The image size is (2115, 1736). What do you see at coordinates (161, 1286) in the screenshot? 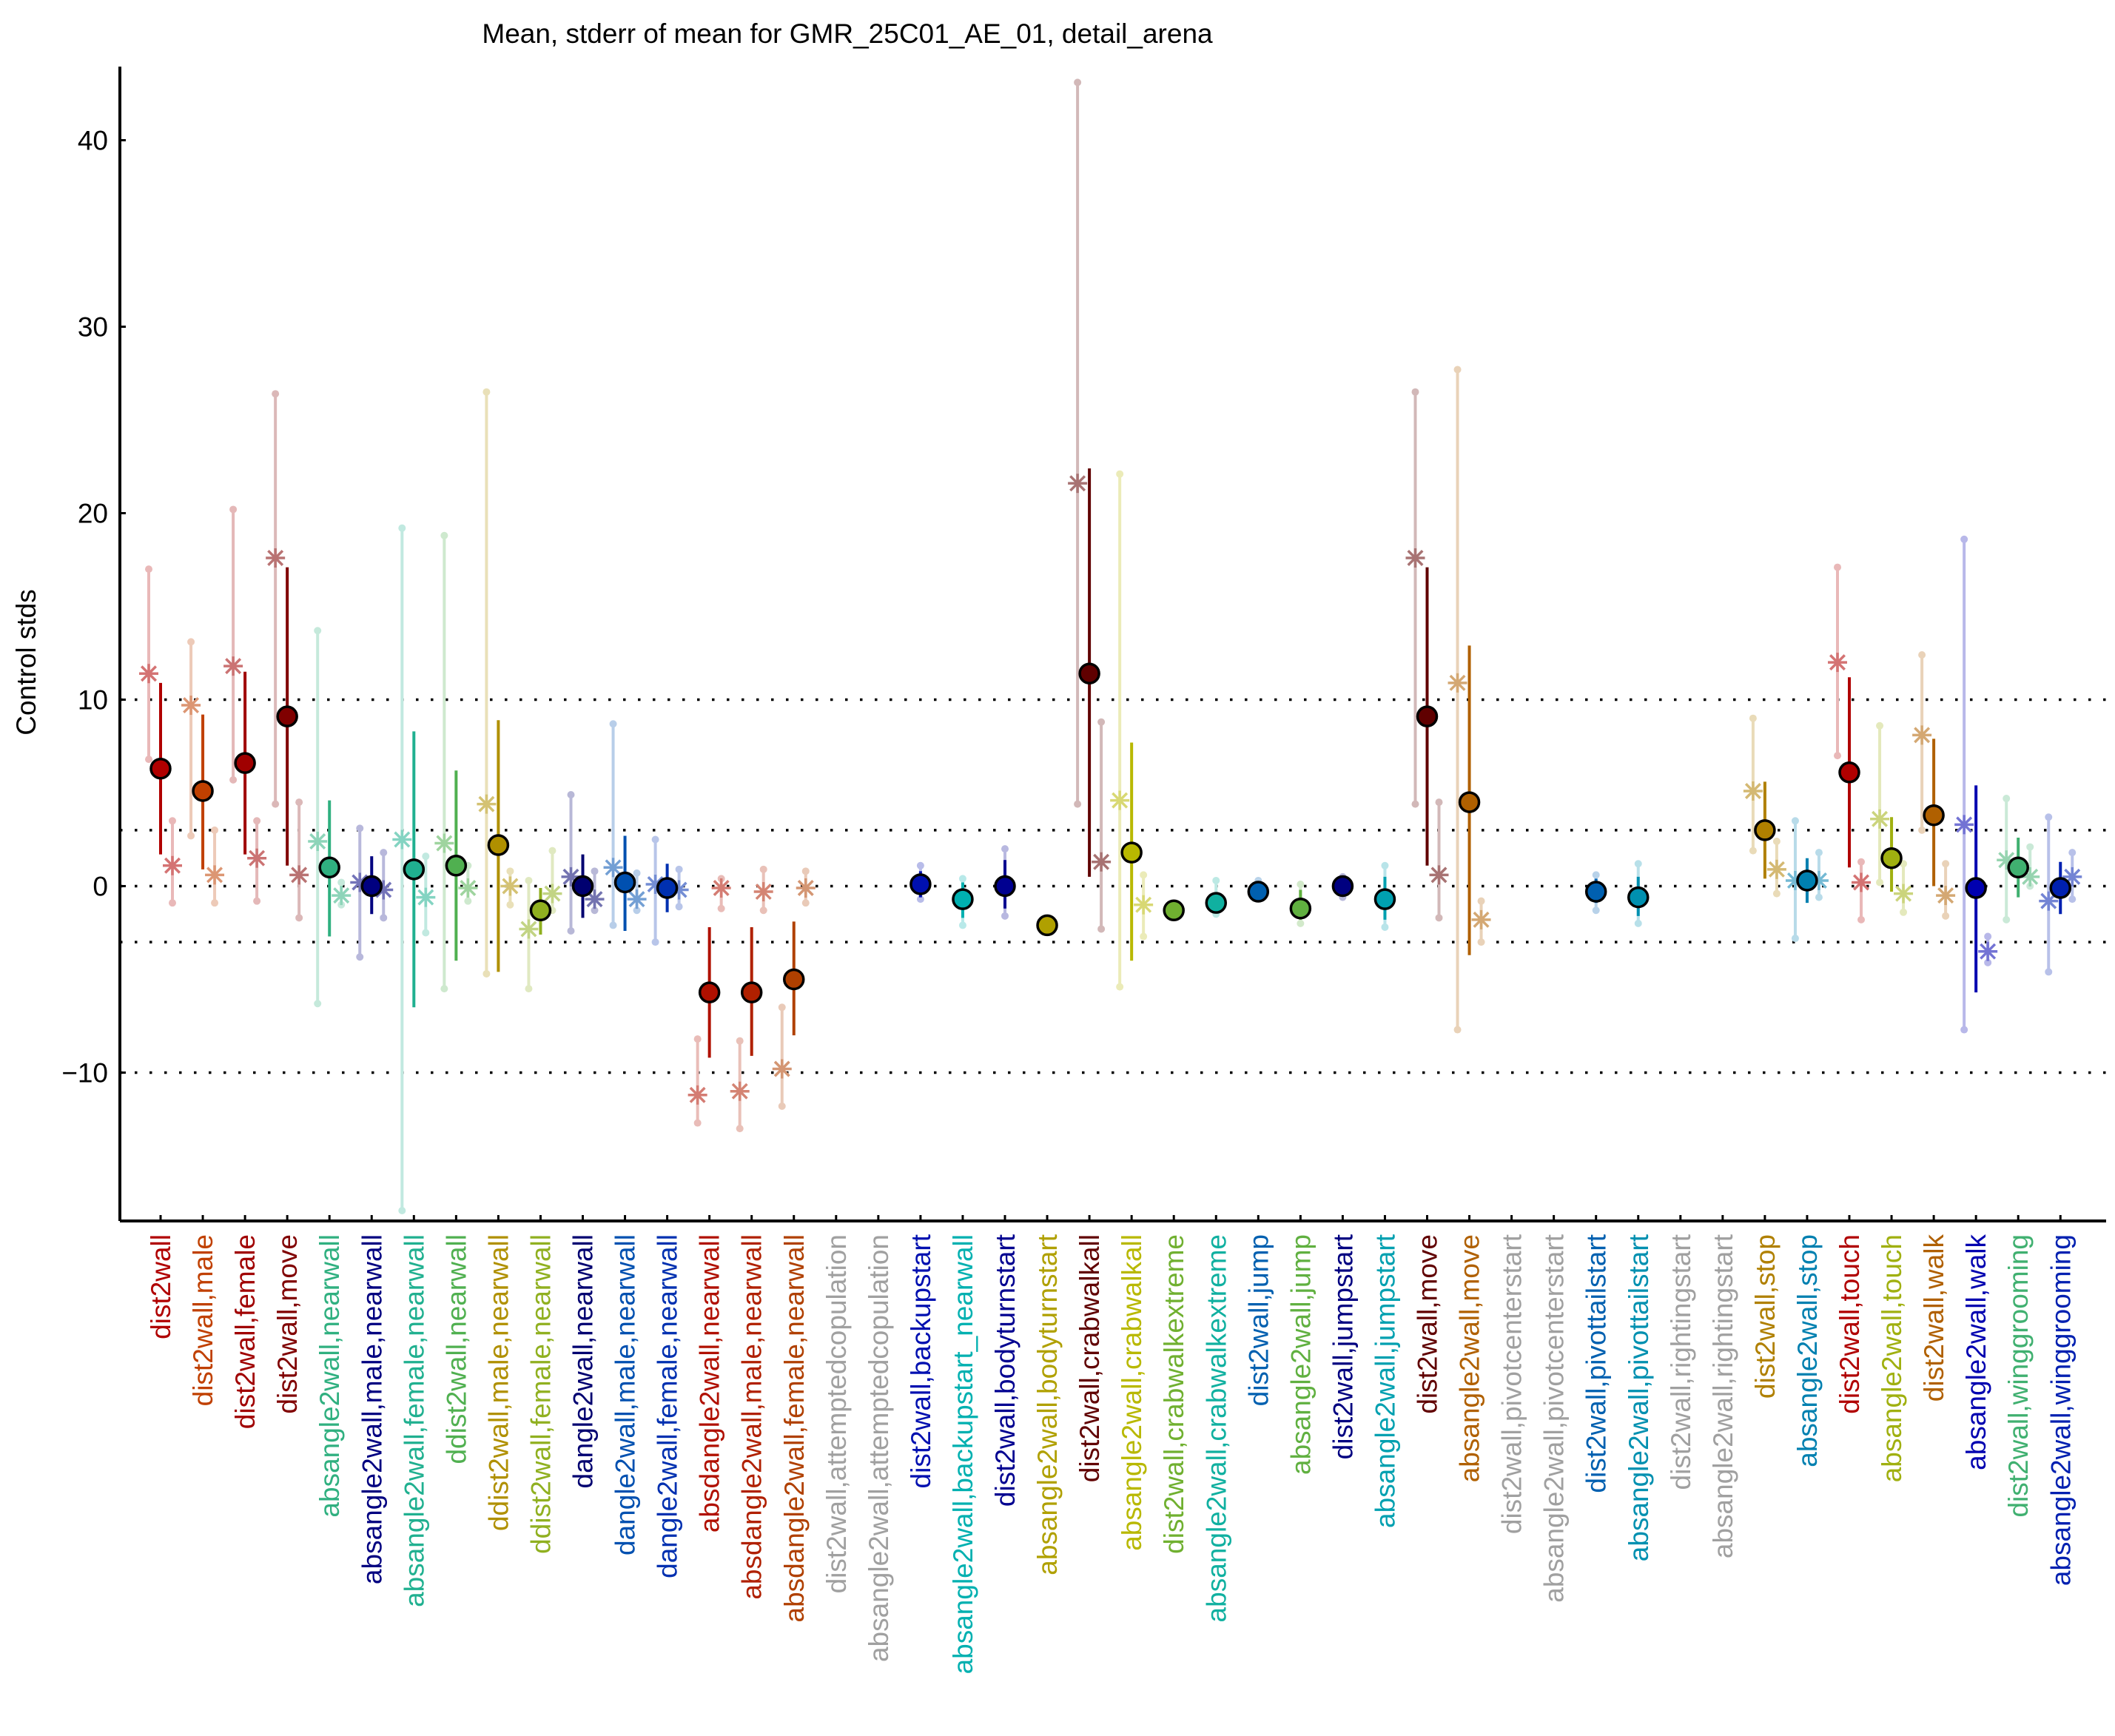
I see `x-tick-label: dist2wall` at bounding box center [161, 1286].